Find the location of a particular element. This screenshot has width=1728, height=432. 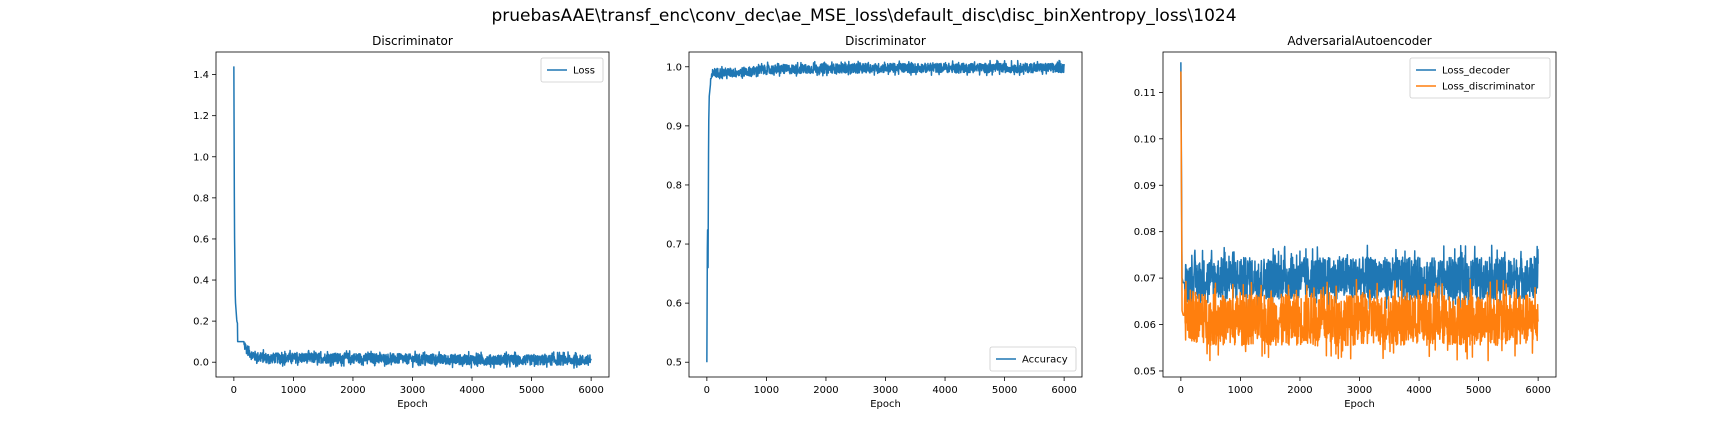

y-tick-label: 1.2 is located at coordinates (201, 116).